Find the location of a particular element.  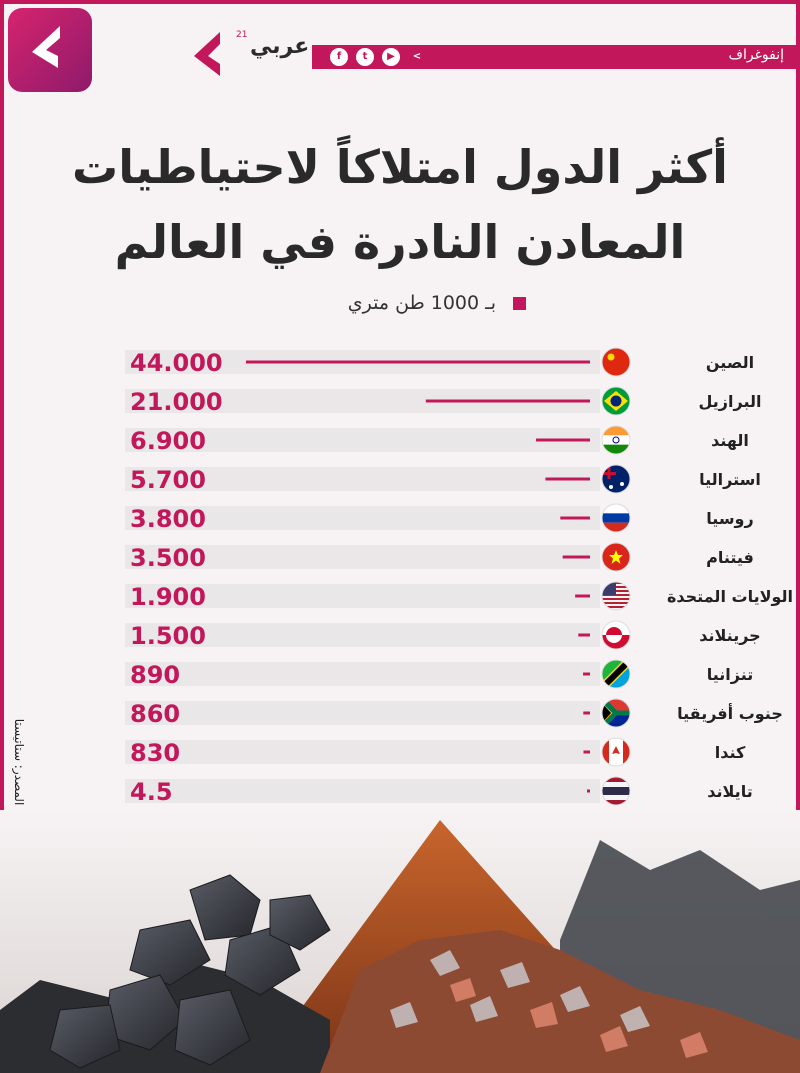

brand-logo is located at coordinates (245, 54).